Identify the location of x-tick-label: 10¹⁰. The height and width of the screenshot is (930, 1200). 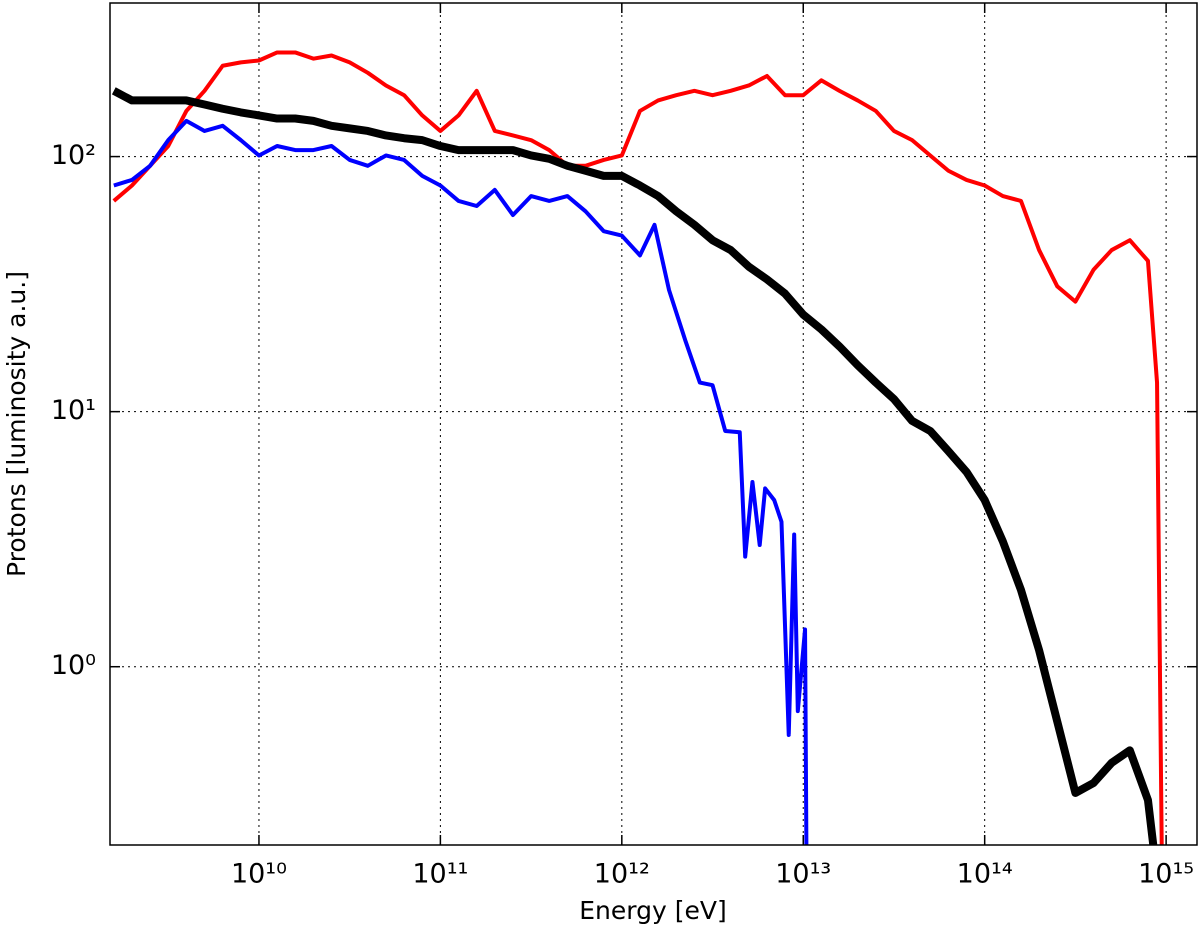
(259, 874).